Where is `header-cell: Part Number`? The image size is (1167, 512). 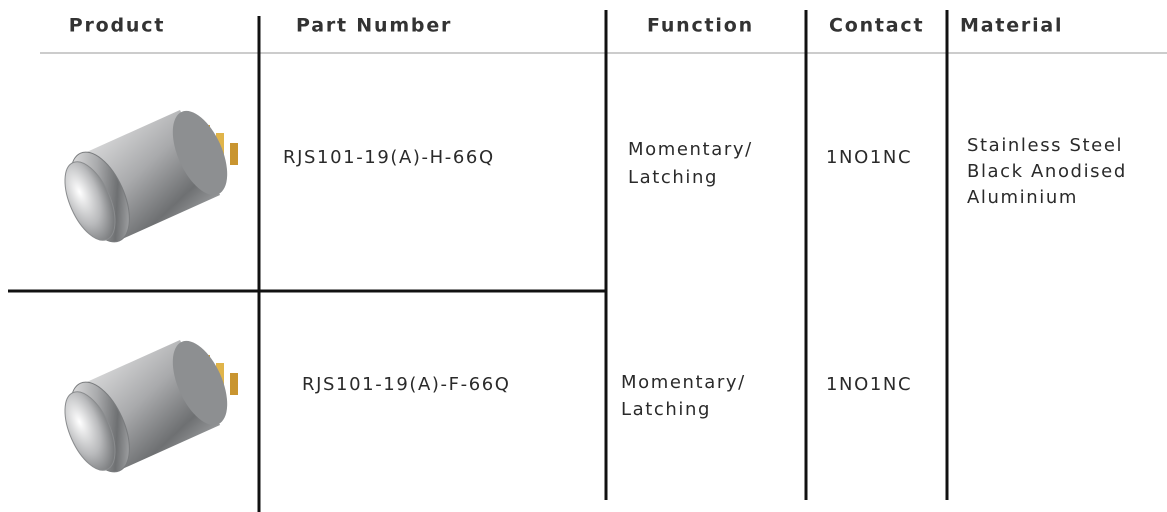 header-cell: Part Number is located at coordinates (374, 26).